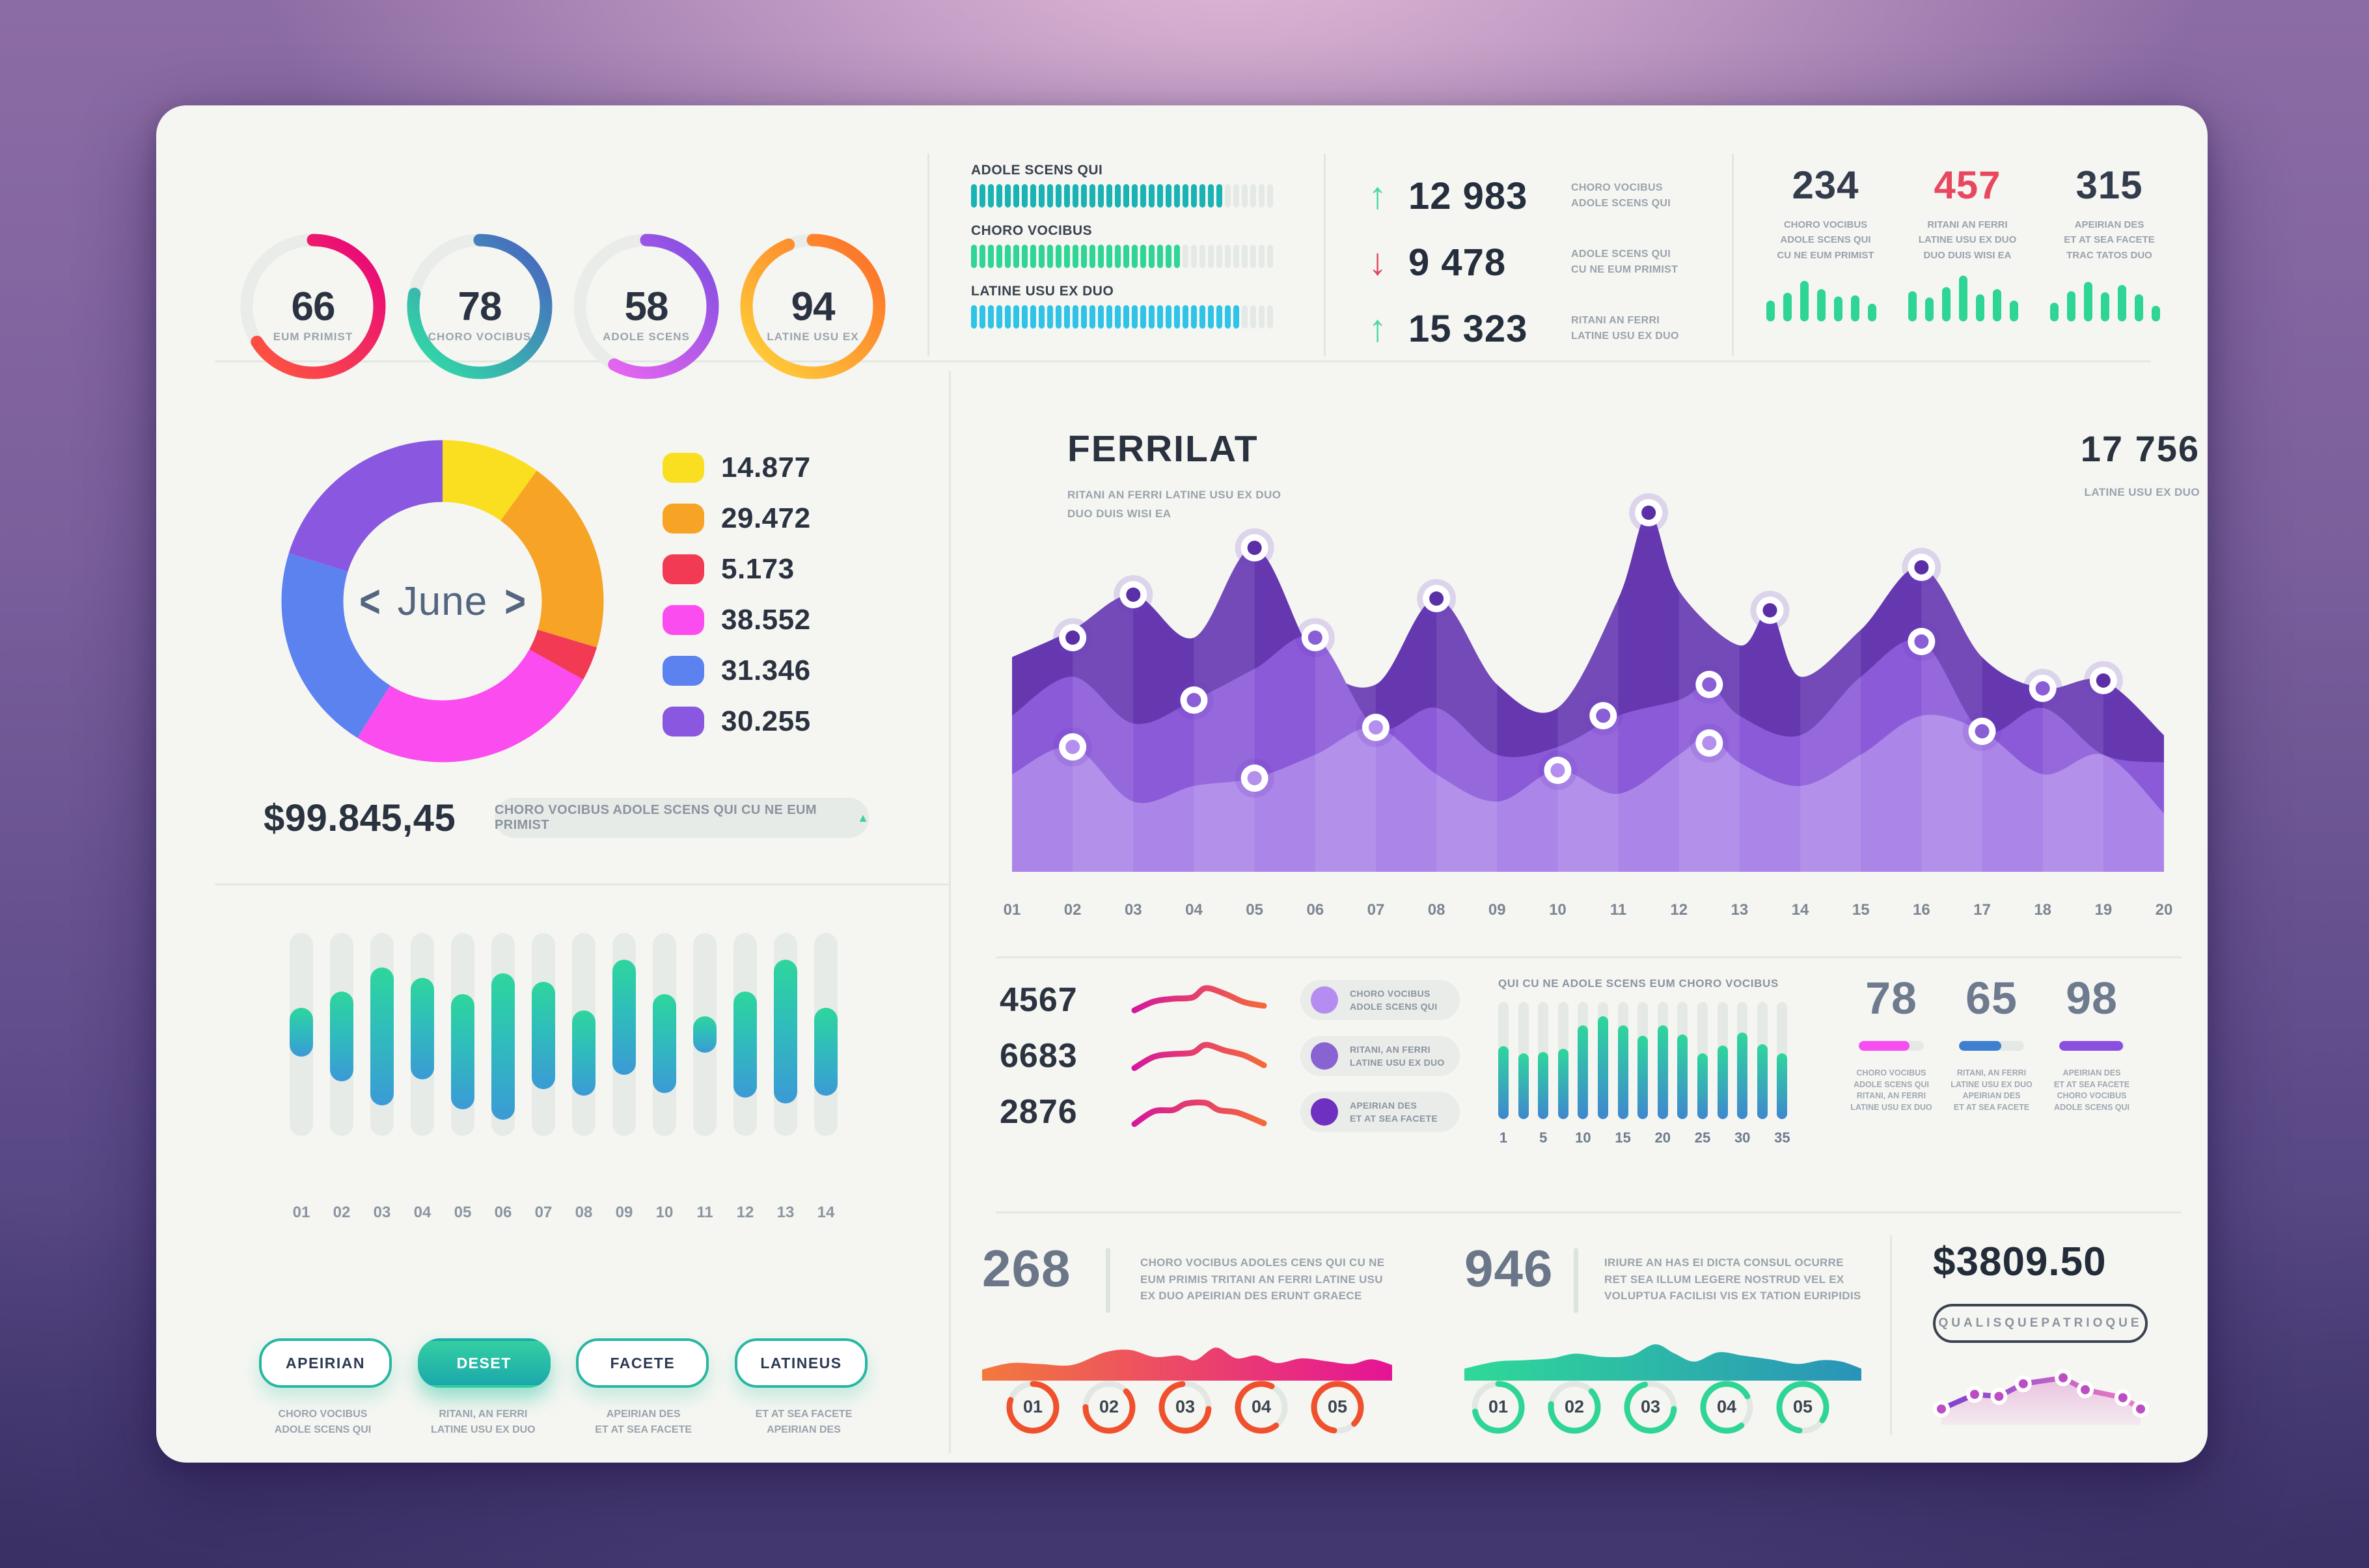 This screenshot has width=2369, height=1568. Describe the element at coordinates (2040, 1323) in the screenshot. I see `money-pill-button: QUALISQUEPATRIOQUE` at that location.